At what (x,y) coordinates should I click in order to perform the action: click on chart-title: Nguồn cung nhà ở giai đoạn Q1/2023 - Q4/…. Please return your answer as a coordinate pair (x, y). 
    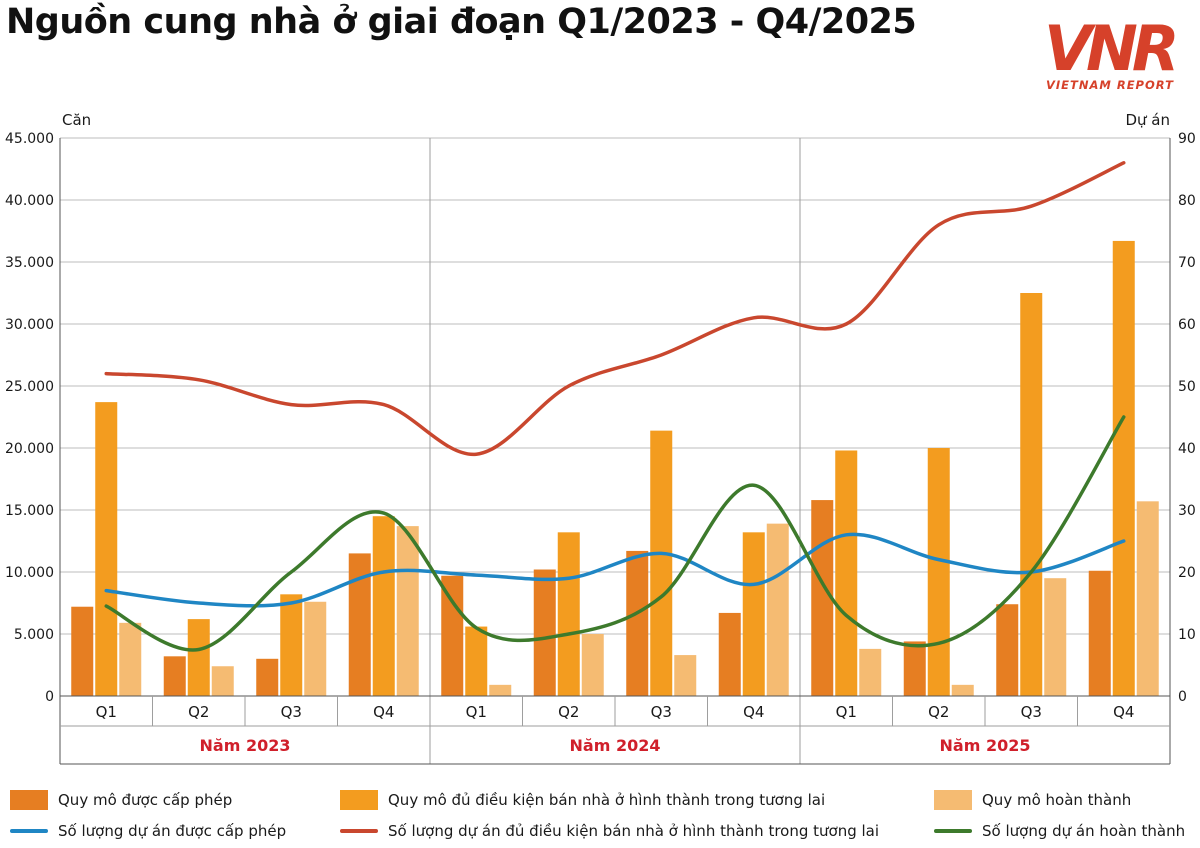
    Looking at the image, I should click on (461, 22).